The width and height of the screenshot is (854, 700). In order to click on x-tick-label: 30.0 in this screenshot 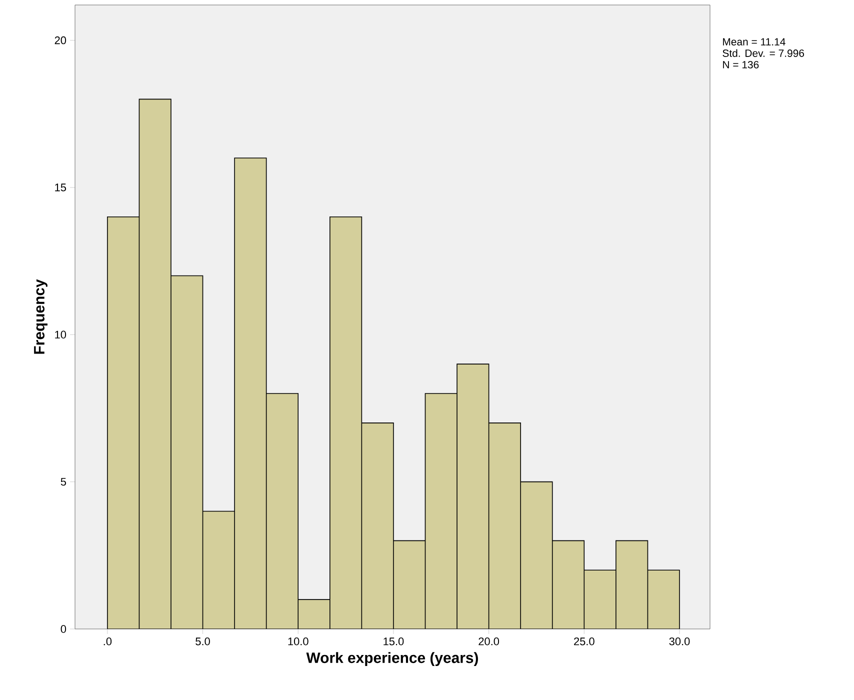, I will do `click(679, 642)`.